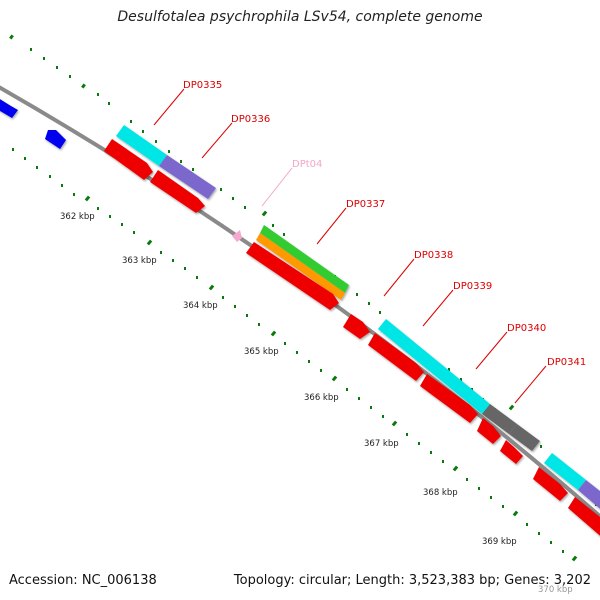 The height and width of the screenshot is (600, 600). What do you see at coordinates (365, 204) in the screenshot?
I see `gene-label: DP0337` at bounding box center [365, 204].